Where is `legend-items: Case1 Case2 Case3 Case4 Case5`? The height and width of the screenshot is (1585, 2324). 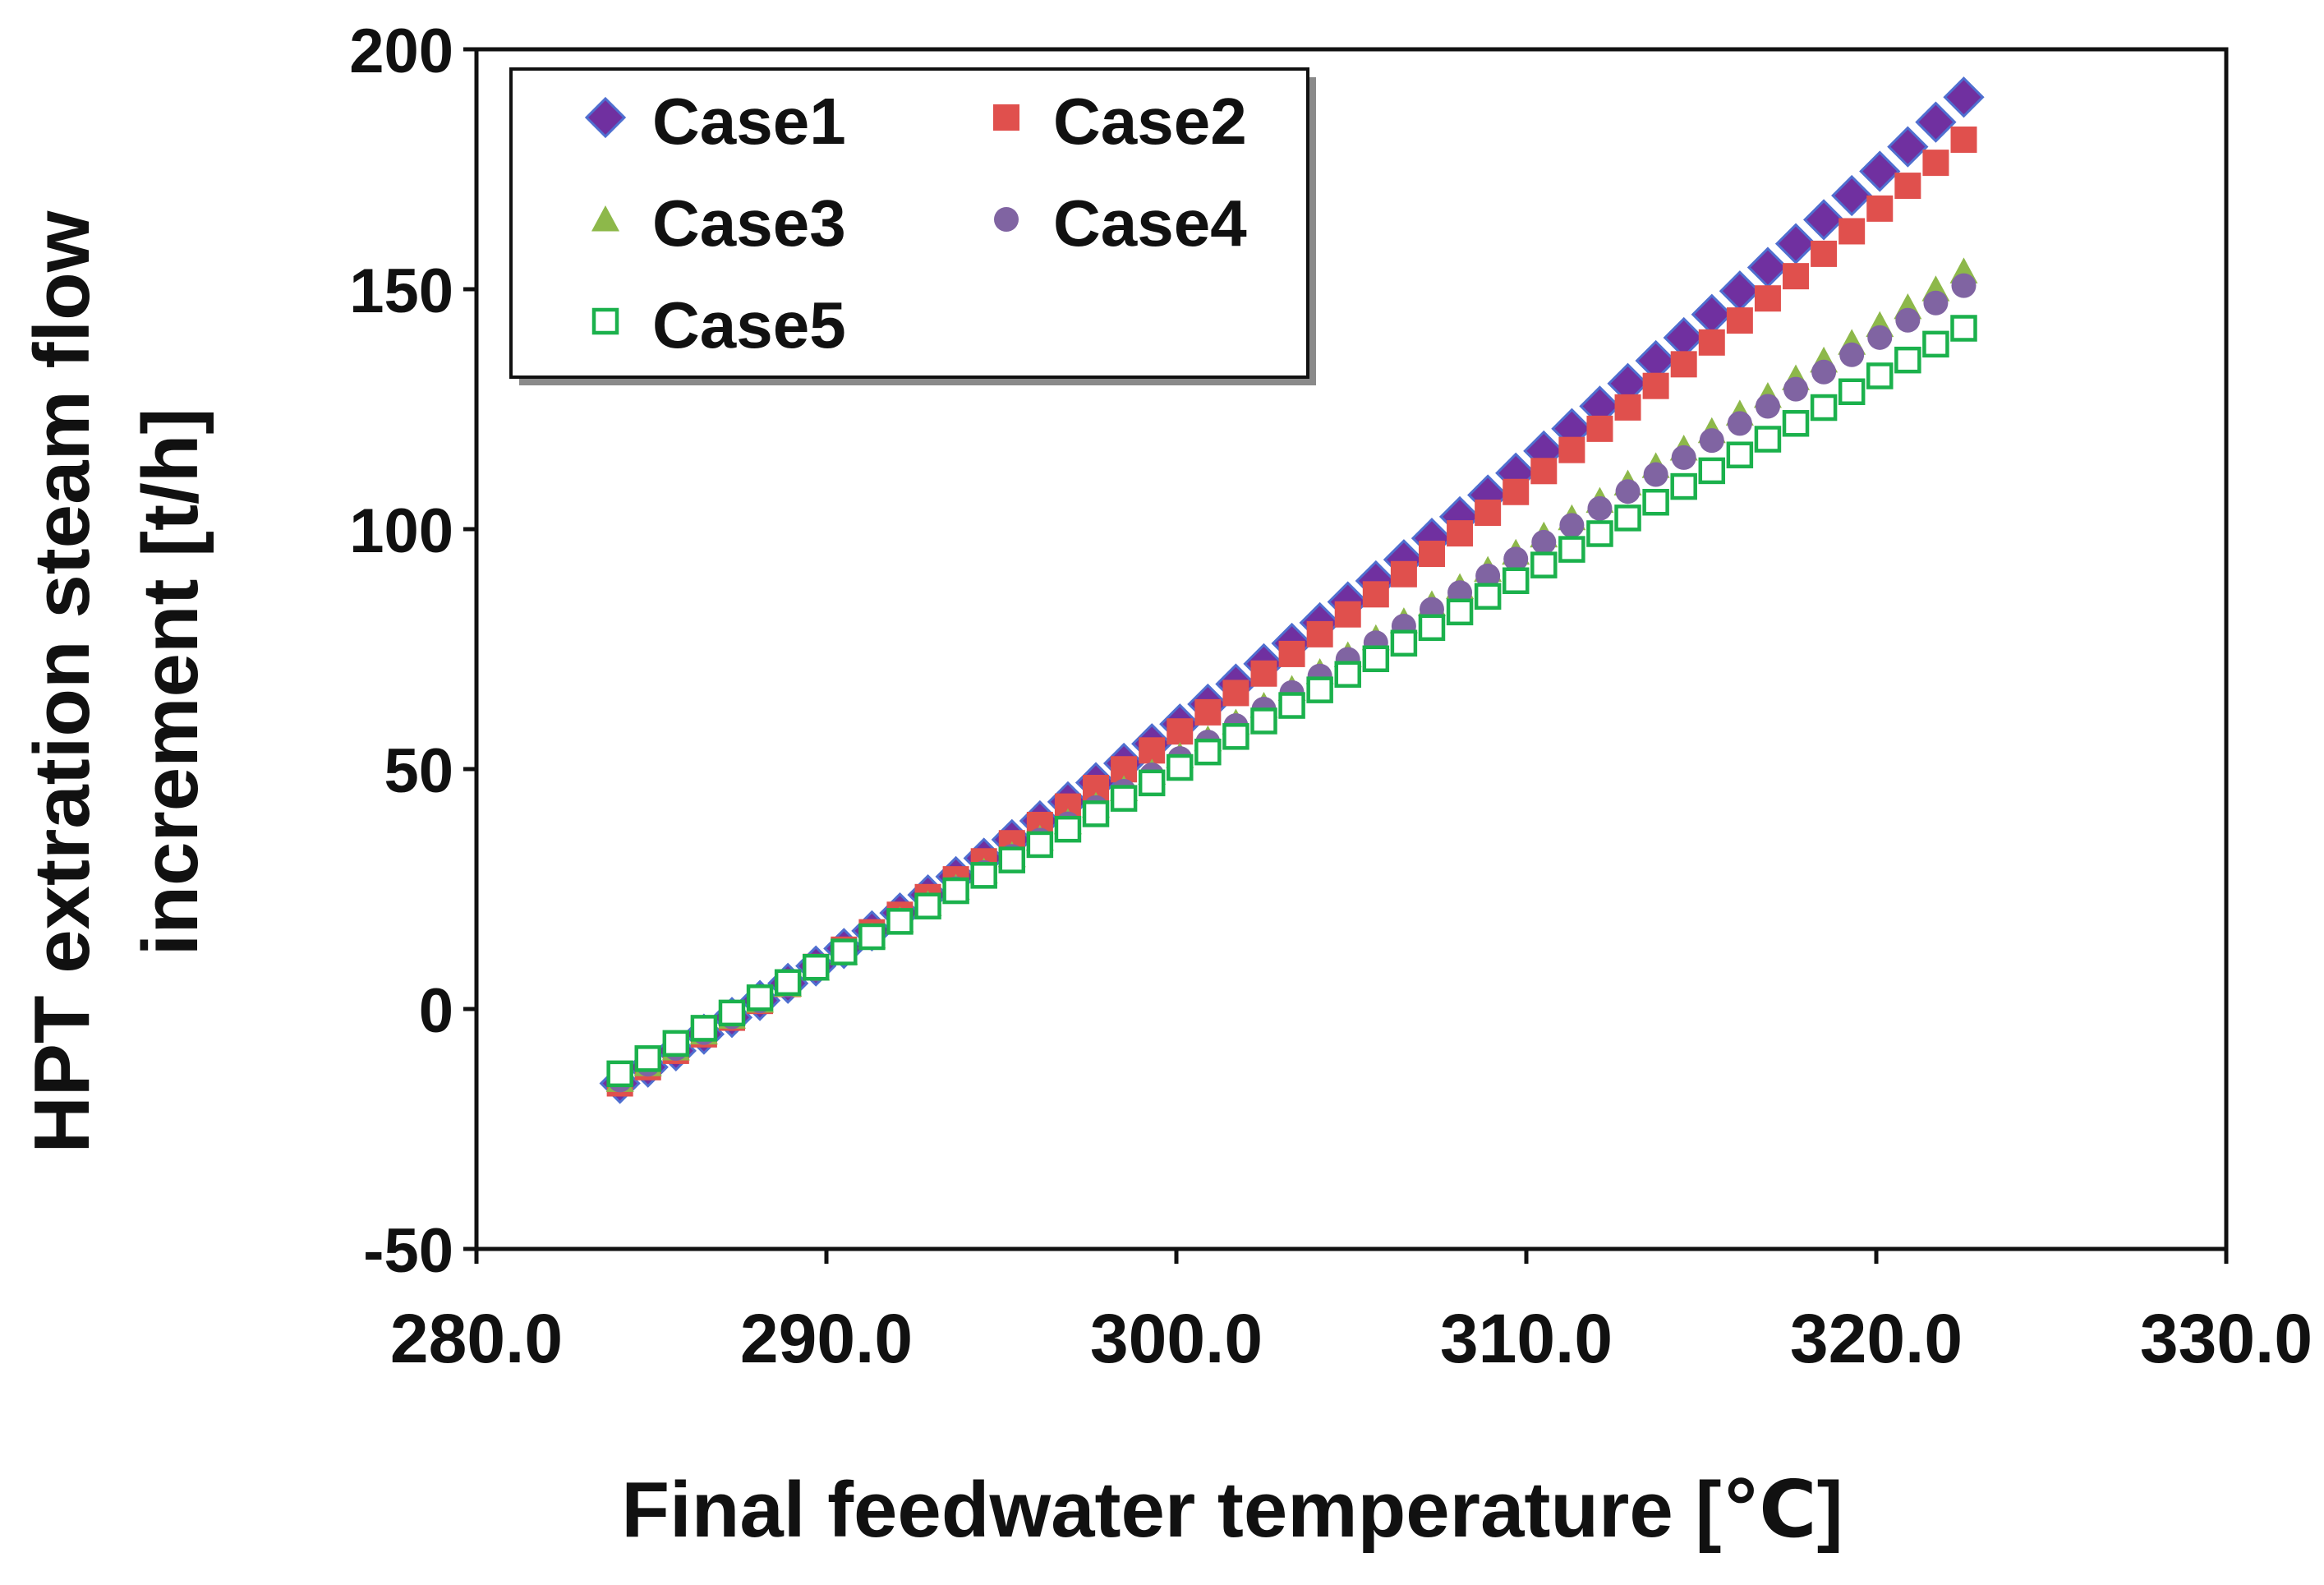 legend-items: Case1 Case2 Case3 Case4 Case5 is located at coordinates (915, 223).